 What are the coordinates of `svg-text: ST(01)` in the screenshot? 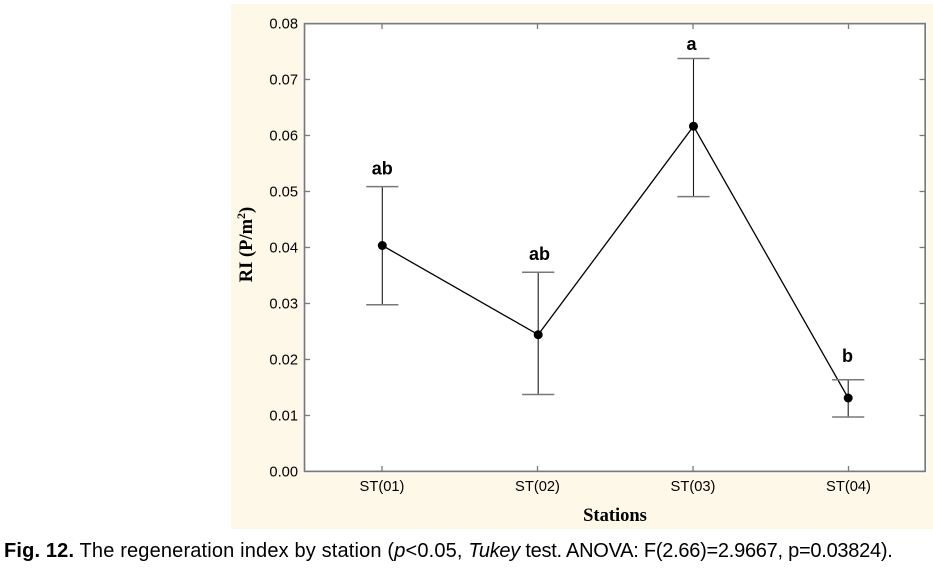 It's located at (382, 487).